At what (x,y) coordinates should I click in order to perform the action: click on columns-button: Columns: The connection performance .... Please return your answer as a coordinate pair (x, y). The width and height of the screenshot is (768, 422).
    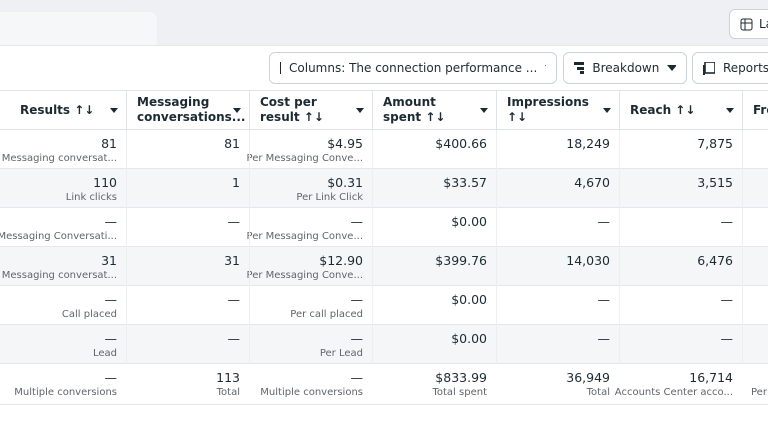
    Looking at the image, I should click on (413, 68).